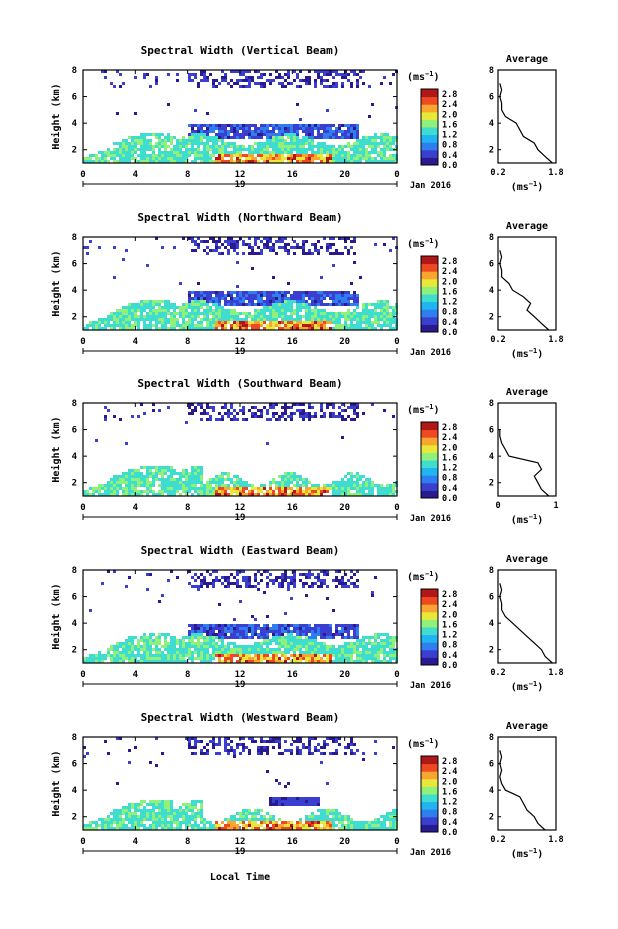 The image size is (618, 929). What do you see at coordinates (239, 383) in the screenshot?
I see `panel-title: Spectral Width (Southward Beam)` at bounding box center [239, 383].